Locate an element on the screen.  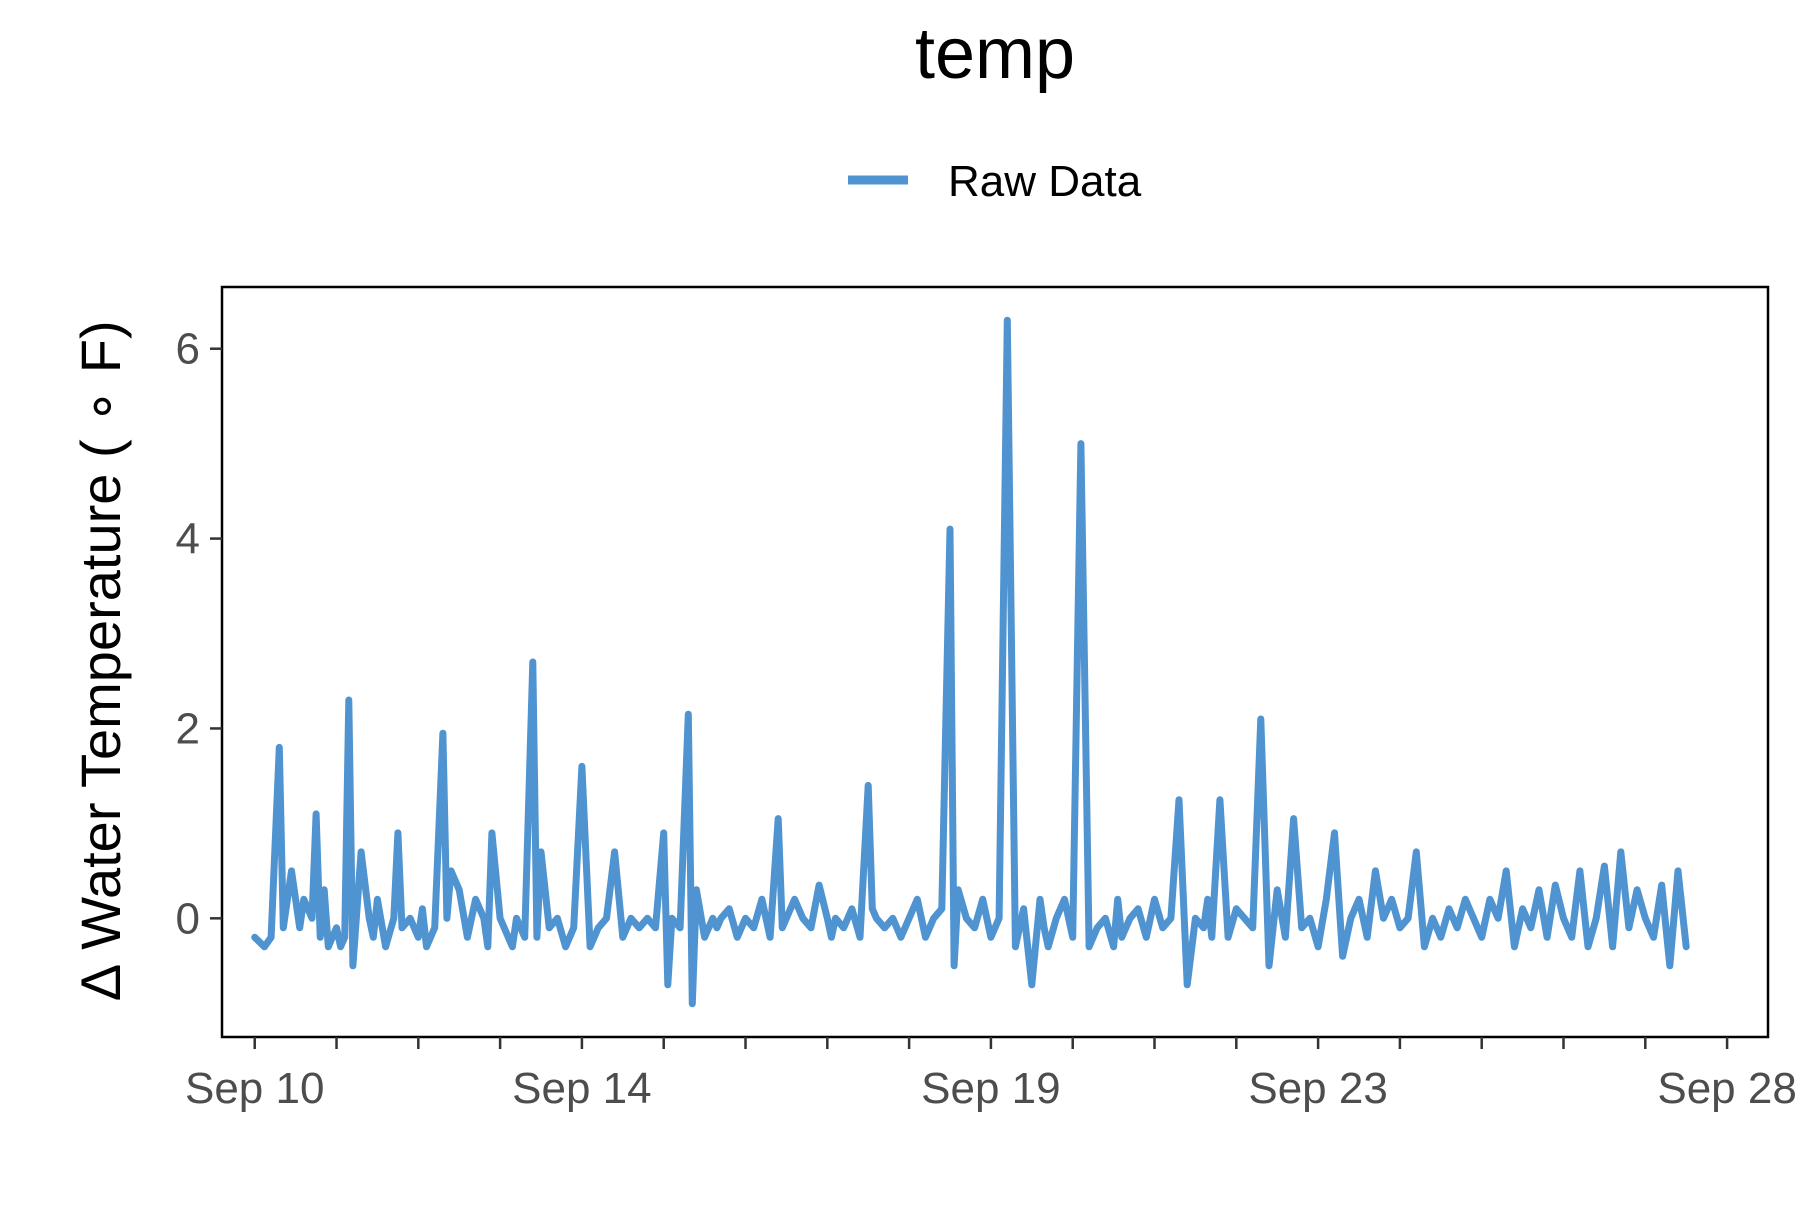
x-axis: Sep 10 Sep 14 Sep 19 Sep 23 Sep 28 is located at coordinates (991, 1075).